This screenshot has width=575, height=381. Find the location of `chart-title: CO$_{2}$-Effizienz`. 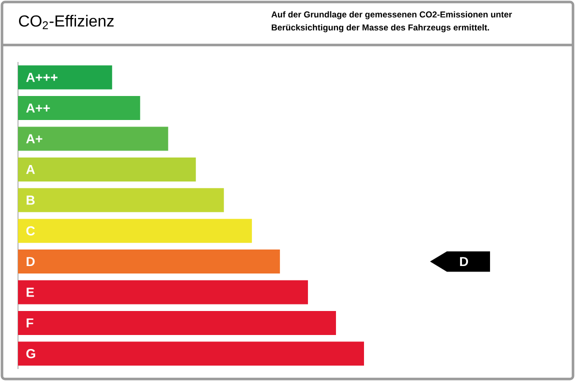

chart-title: CO$_{2}$-Effizienz is located at coordinates (66, 22).